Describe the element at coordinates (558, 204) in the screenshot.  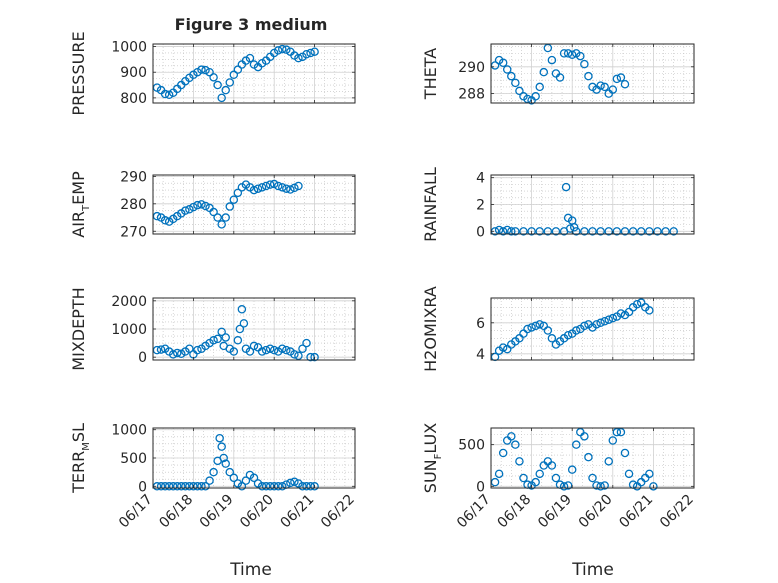
I see `subplot-rainfall: 0 2 4 RAINFALL` at that location.